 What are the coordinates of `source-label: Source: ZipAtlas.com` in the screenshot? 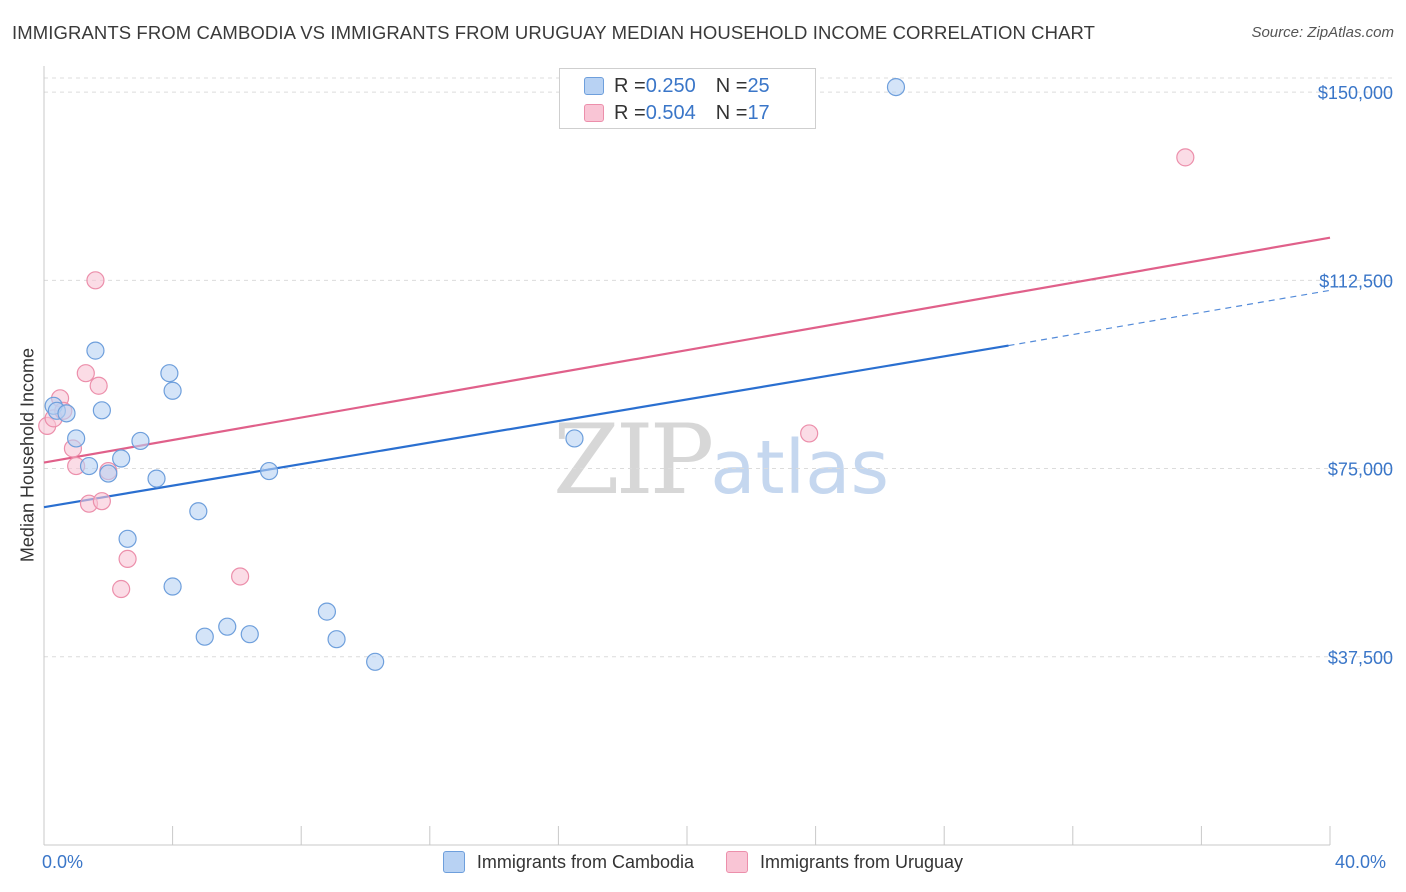 It's located at (1322, 32).